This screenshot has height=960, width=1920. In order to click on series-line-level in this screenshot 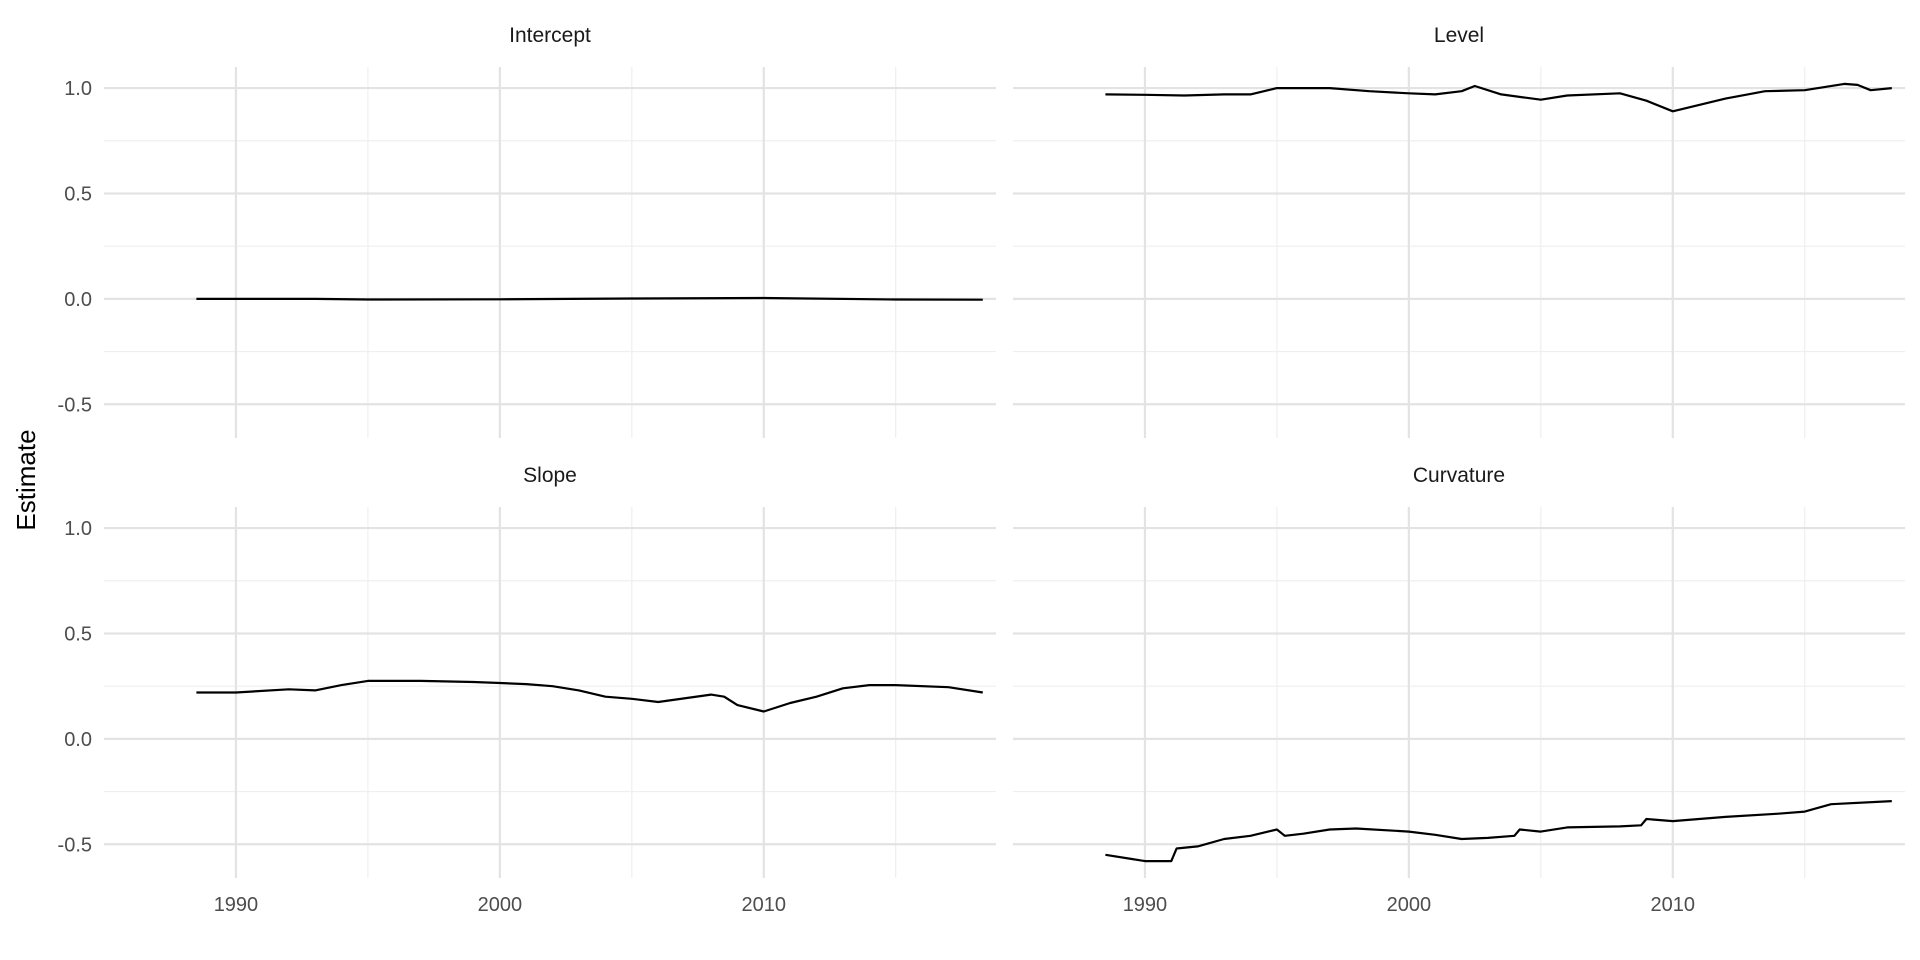, I will do `click(1498, 97)`.